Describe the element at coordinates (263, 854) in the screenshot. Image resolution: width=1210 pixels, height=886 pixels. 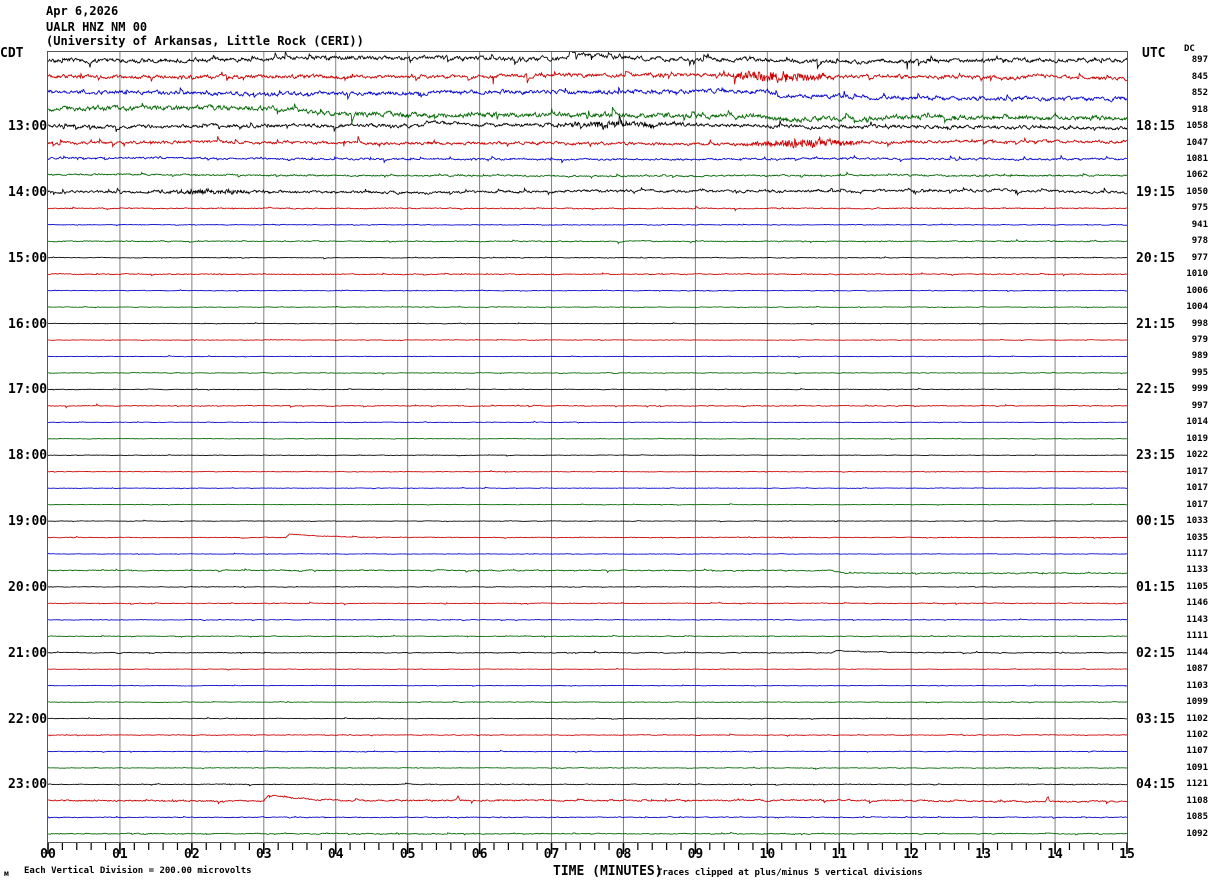
I see `x-tick-label: 03` at that location.